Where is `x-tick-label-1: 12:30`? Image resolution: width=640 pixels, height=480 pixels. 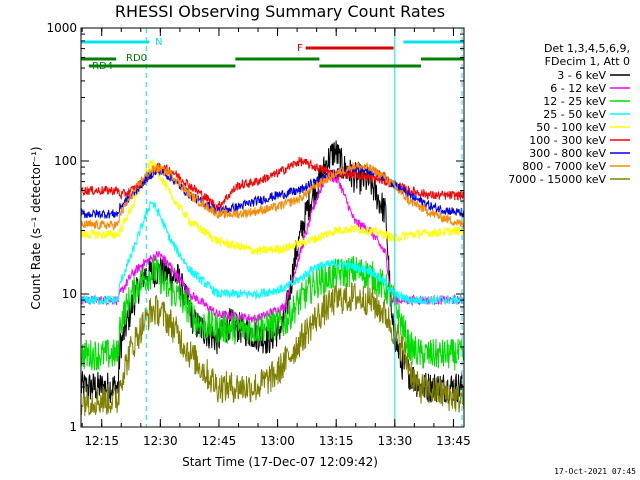
x-tick-label-1: 12:30 is located at coordinates (160, 441).